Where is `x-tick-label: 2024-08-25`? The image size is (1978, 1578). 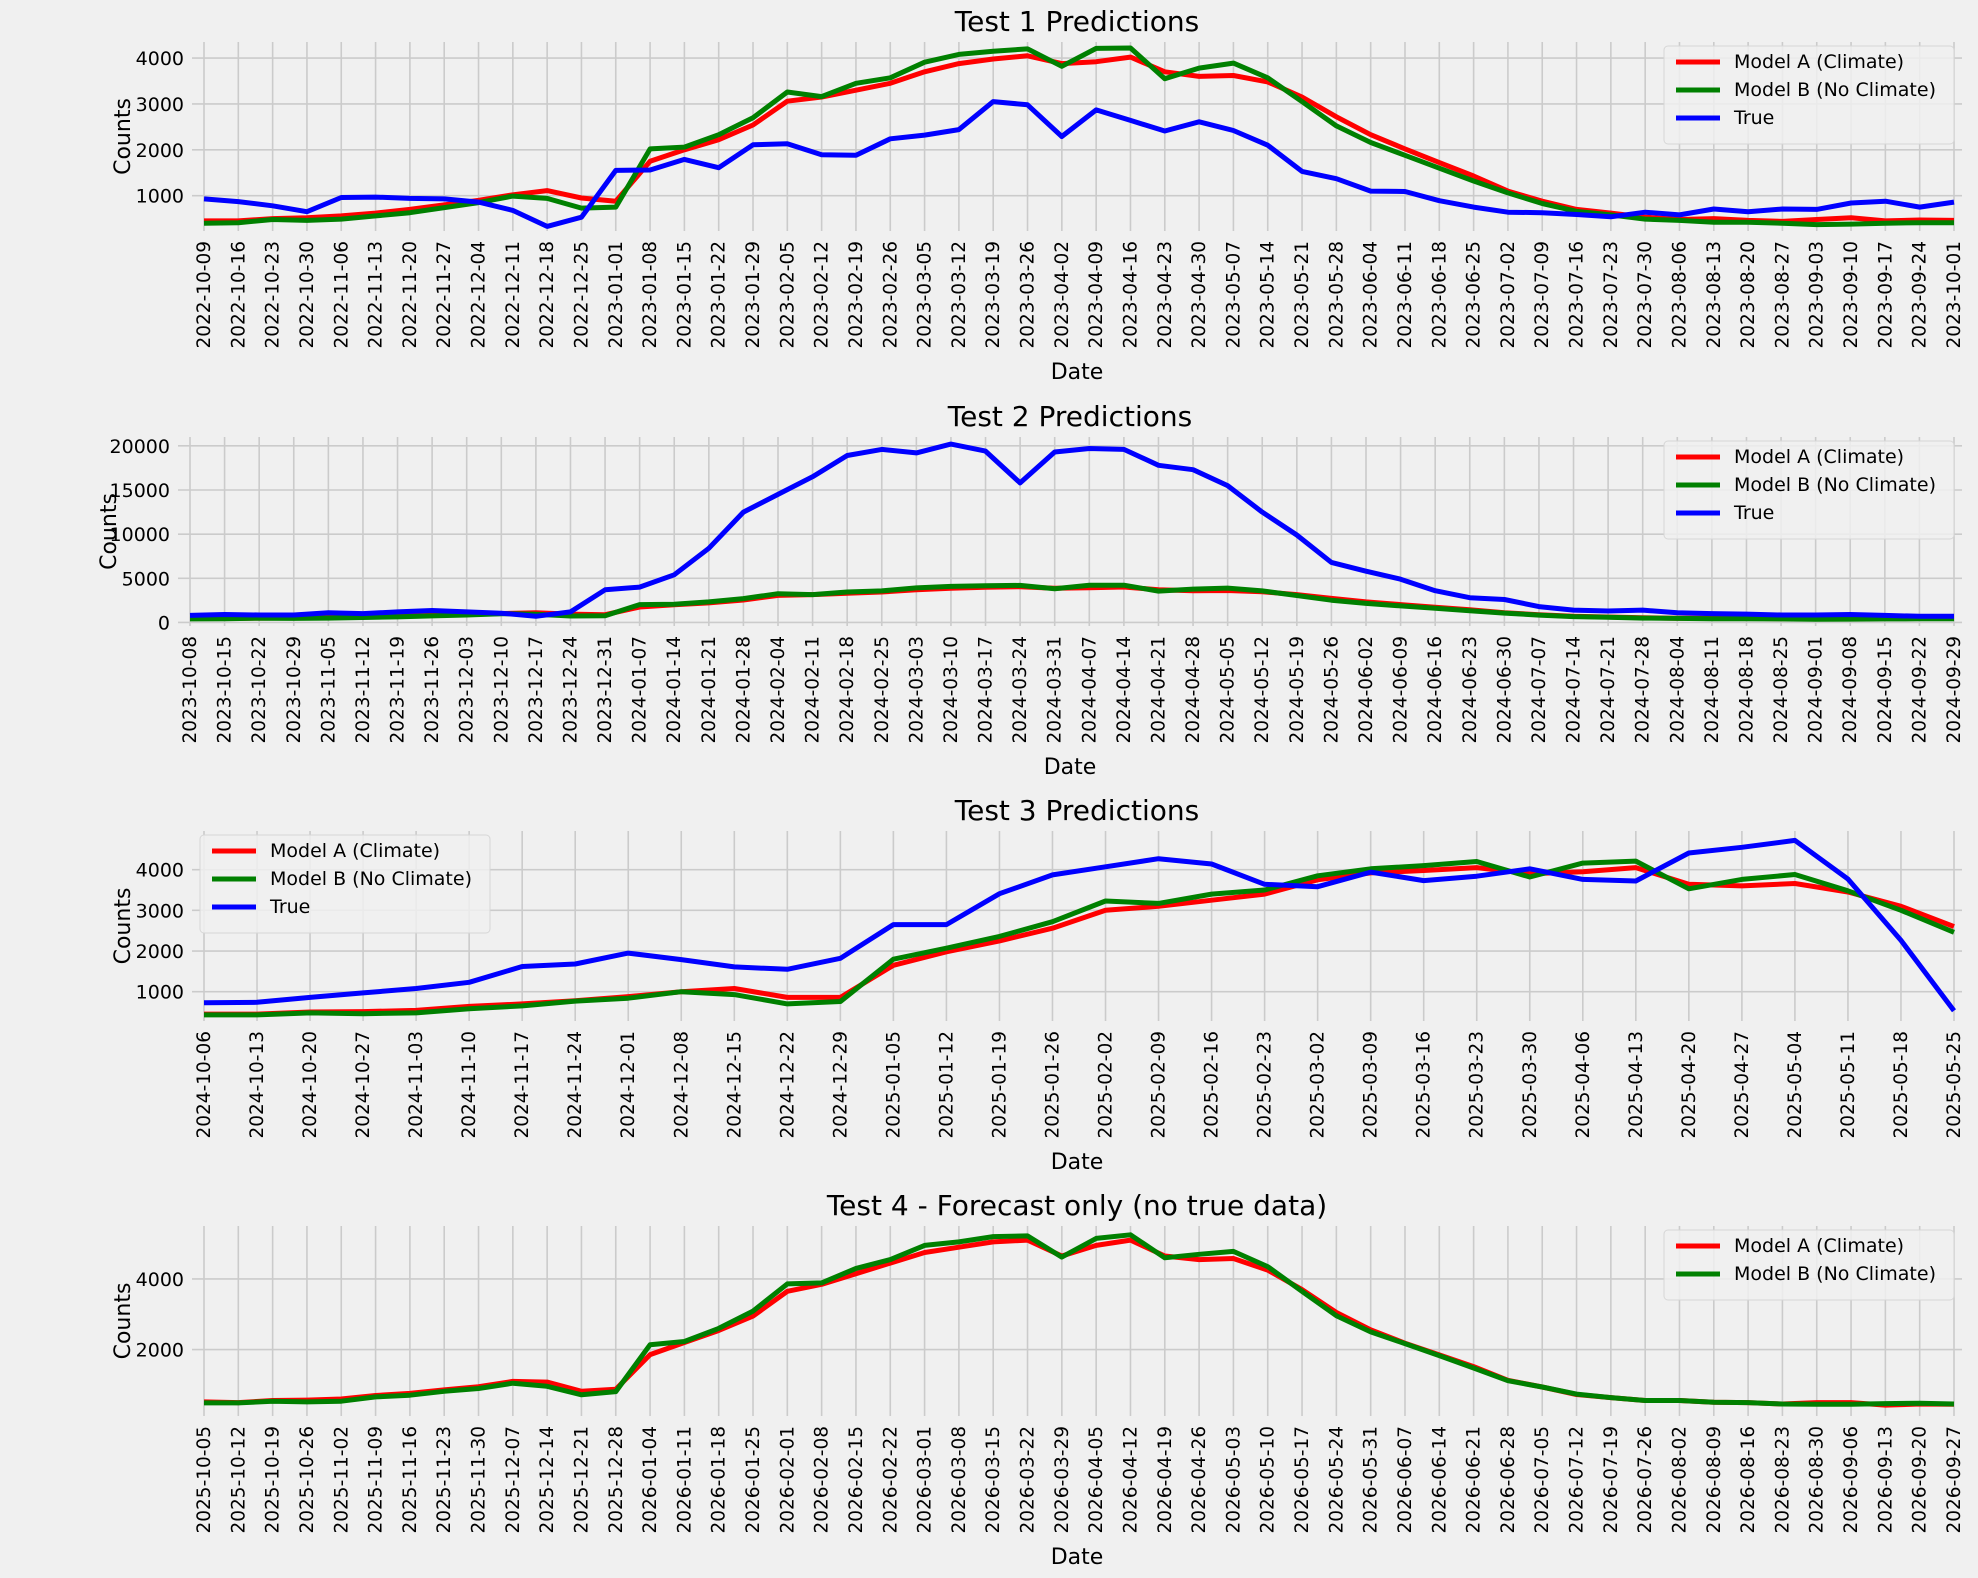
x-tick-label: 2024-08-25 is located at coordinates (1781, 690).